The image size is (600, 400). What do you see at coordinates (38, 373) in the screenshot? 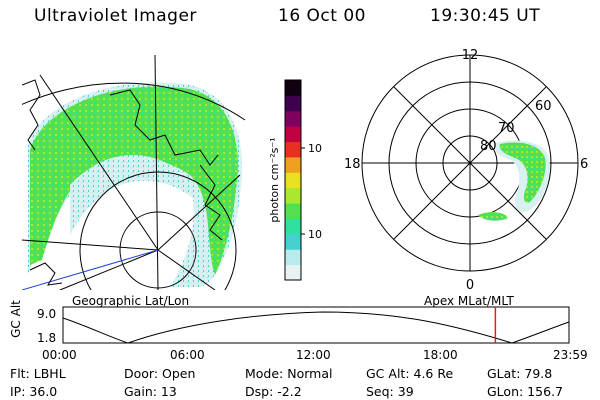
I see `info-filter: Flt: LBHL` at bounding box center [38, 373].